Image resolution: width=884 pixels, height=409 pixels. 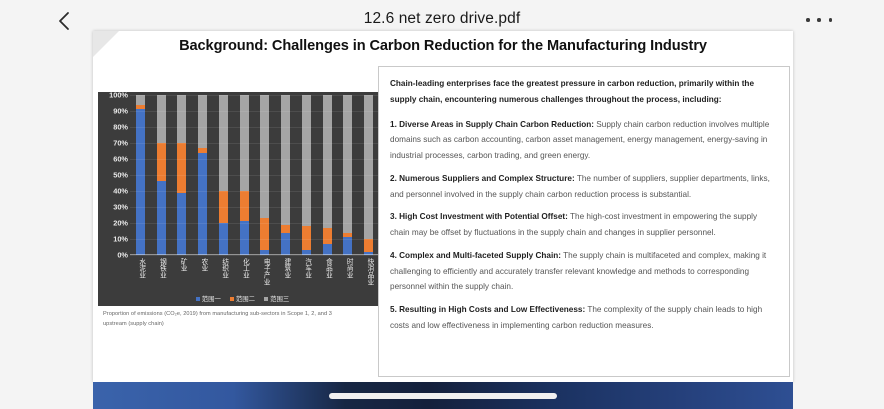 I want to click on chart-legend: 范围一 范围二 范围三, so click(x=242, y=298).